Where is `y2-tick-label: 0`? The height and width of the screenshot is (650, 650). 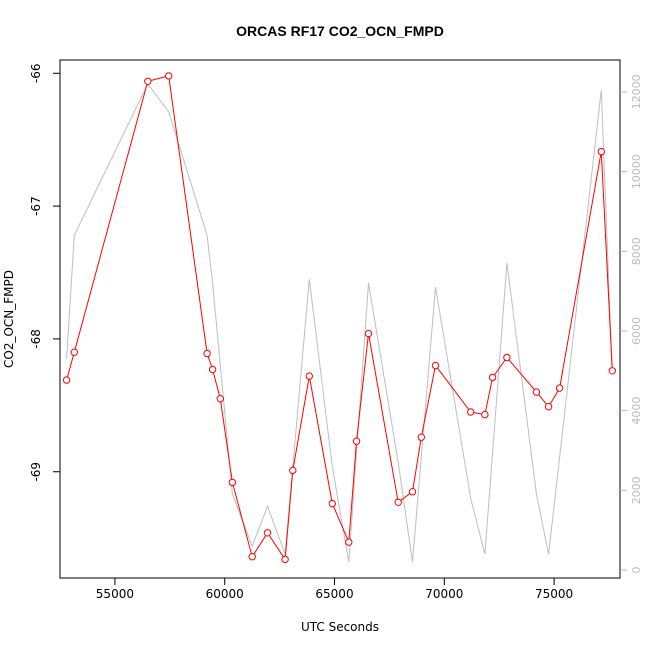 y2-tick-label: 0 is located at coordinates (636, 570).